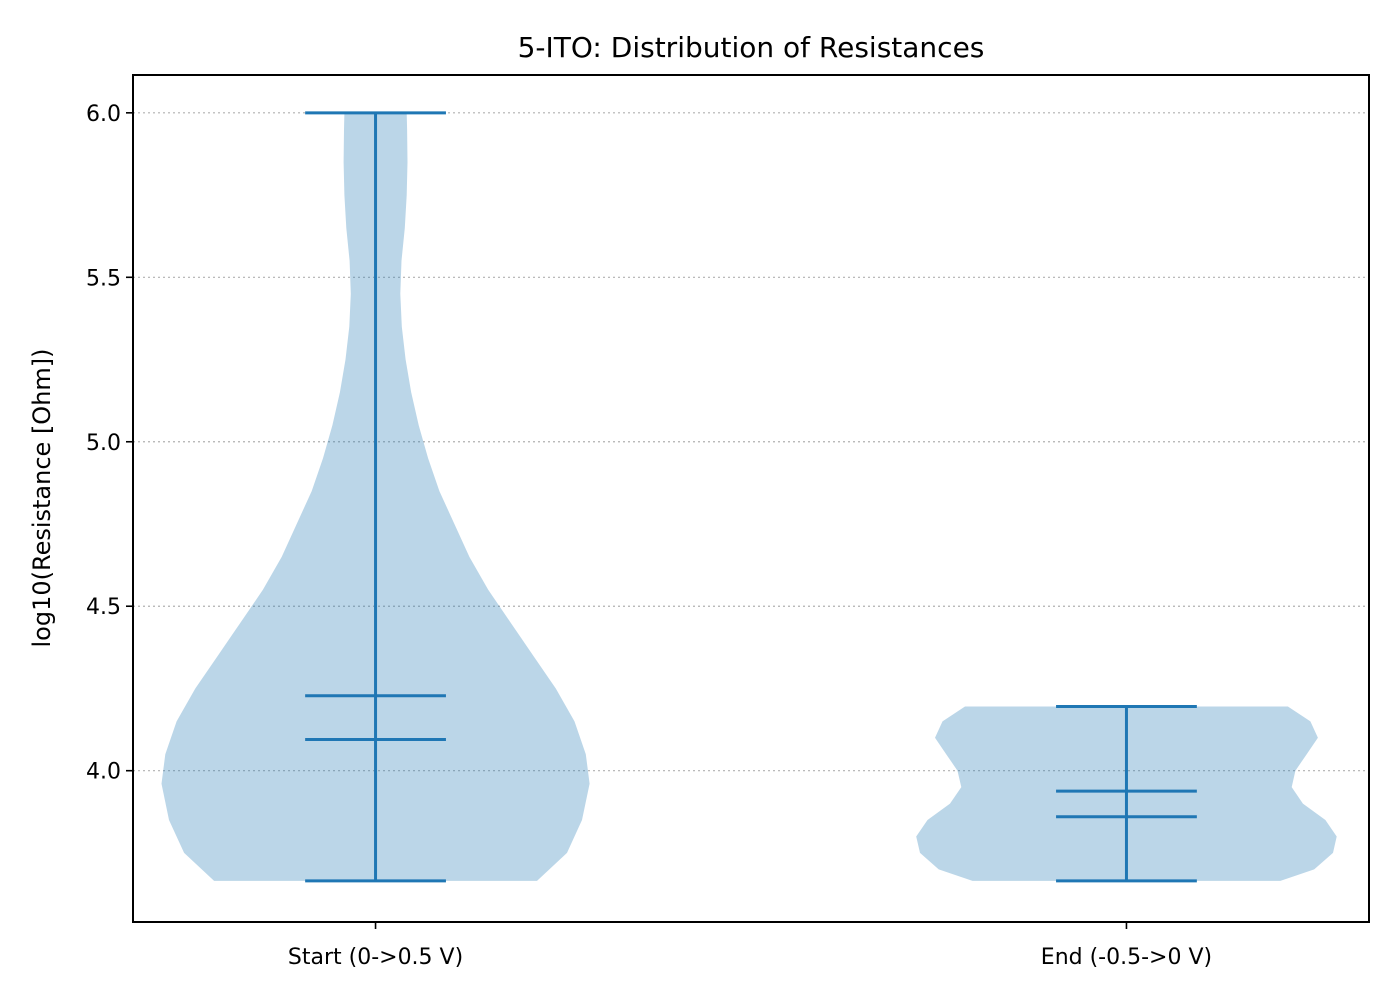 This screenshot has height=1000, width=1400. I want to click on y-axis: 4.0 4.5 5.0 5.5 6.0, so click(109, 443).